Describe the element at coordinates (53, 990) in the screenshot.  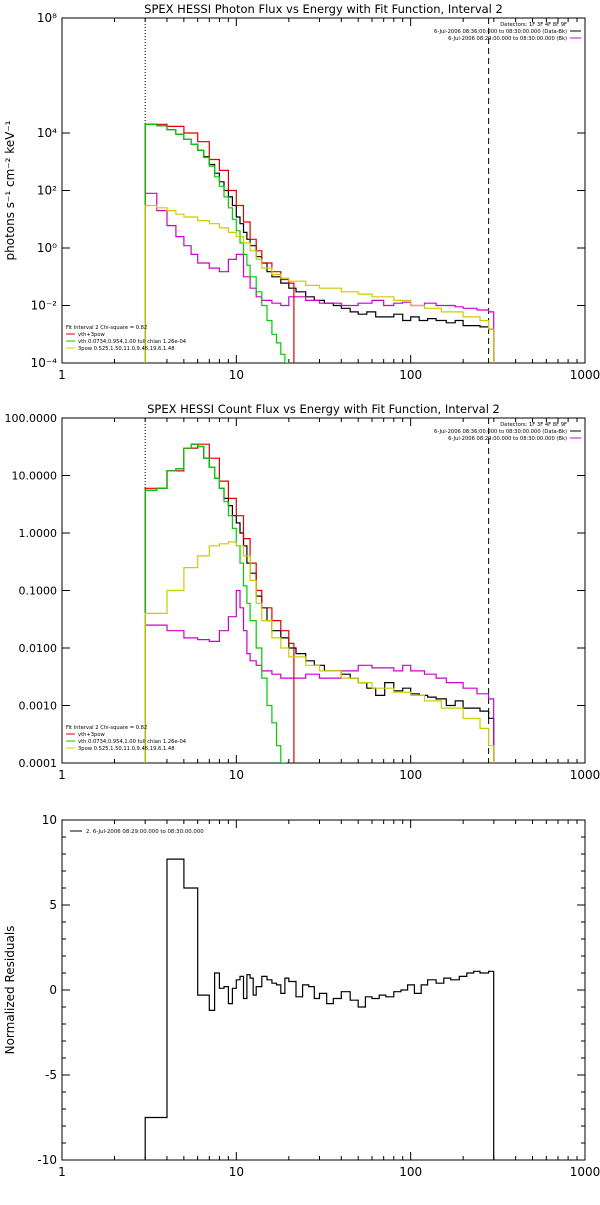
I see `y-tick-label: 0` at that location.